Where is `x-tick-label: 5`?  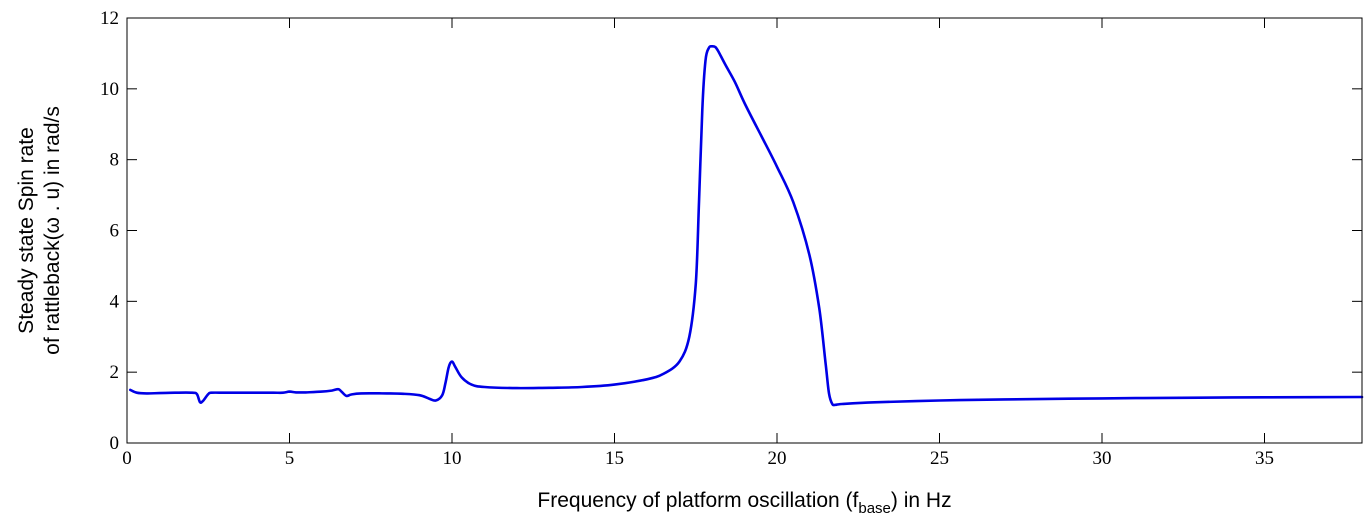
x-tick-label: 5 is located at coordinates (290, 458).